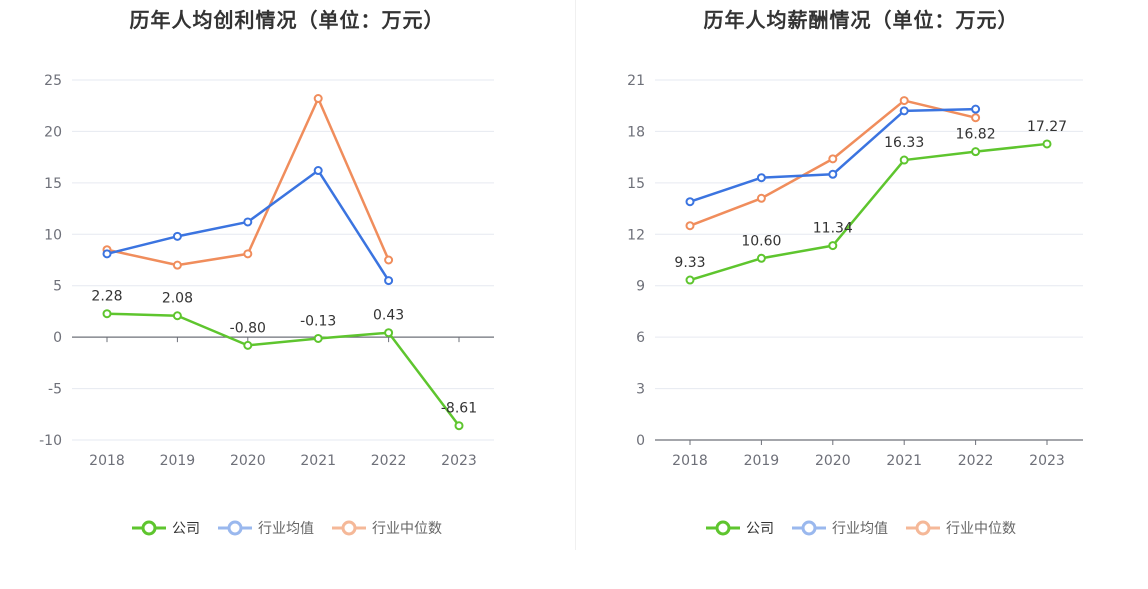 The image size is (1148, 589). I want to click on data-label: 11.34, so click(833, 229).